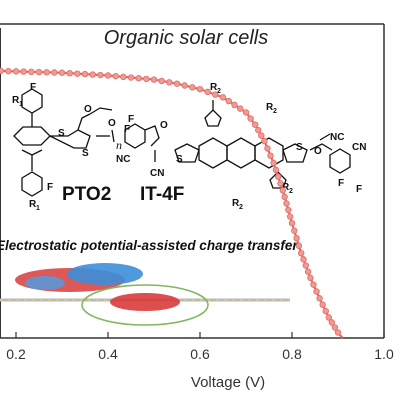  Describe the element at coordinates (157, 173) in the screenshot. I see `it4f-cn-1: CN` at that location.